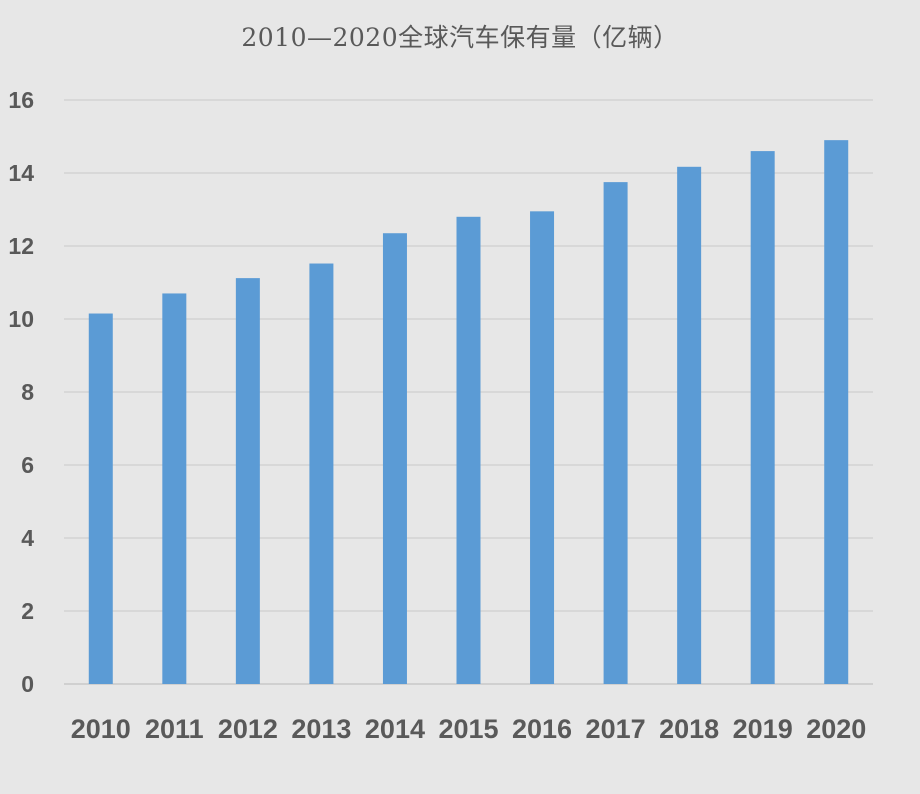 The height and width of the screenshot is (794, 920). What do you see at coordinates (689, 425) in the screenshot?
I see `bar-2018` at bounding box center [689, 425].